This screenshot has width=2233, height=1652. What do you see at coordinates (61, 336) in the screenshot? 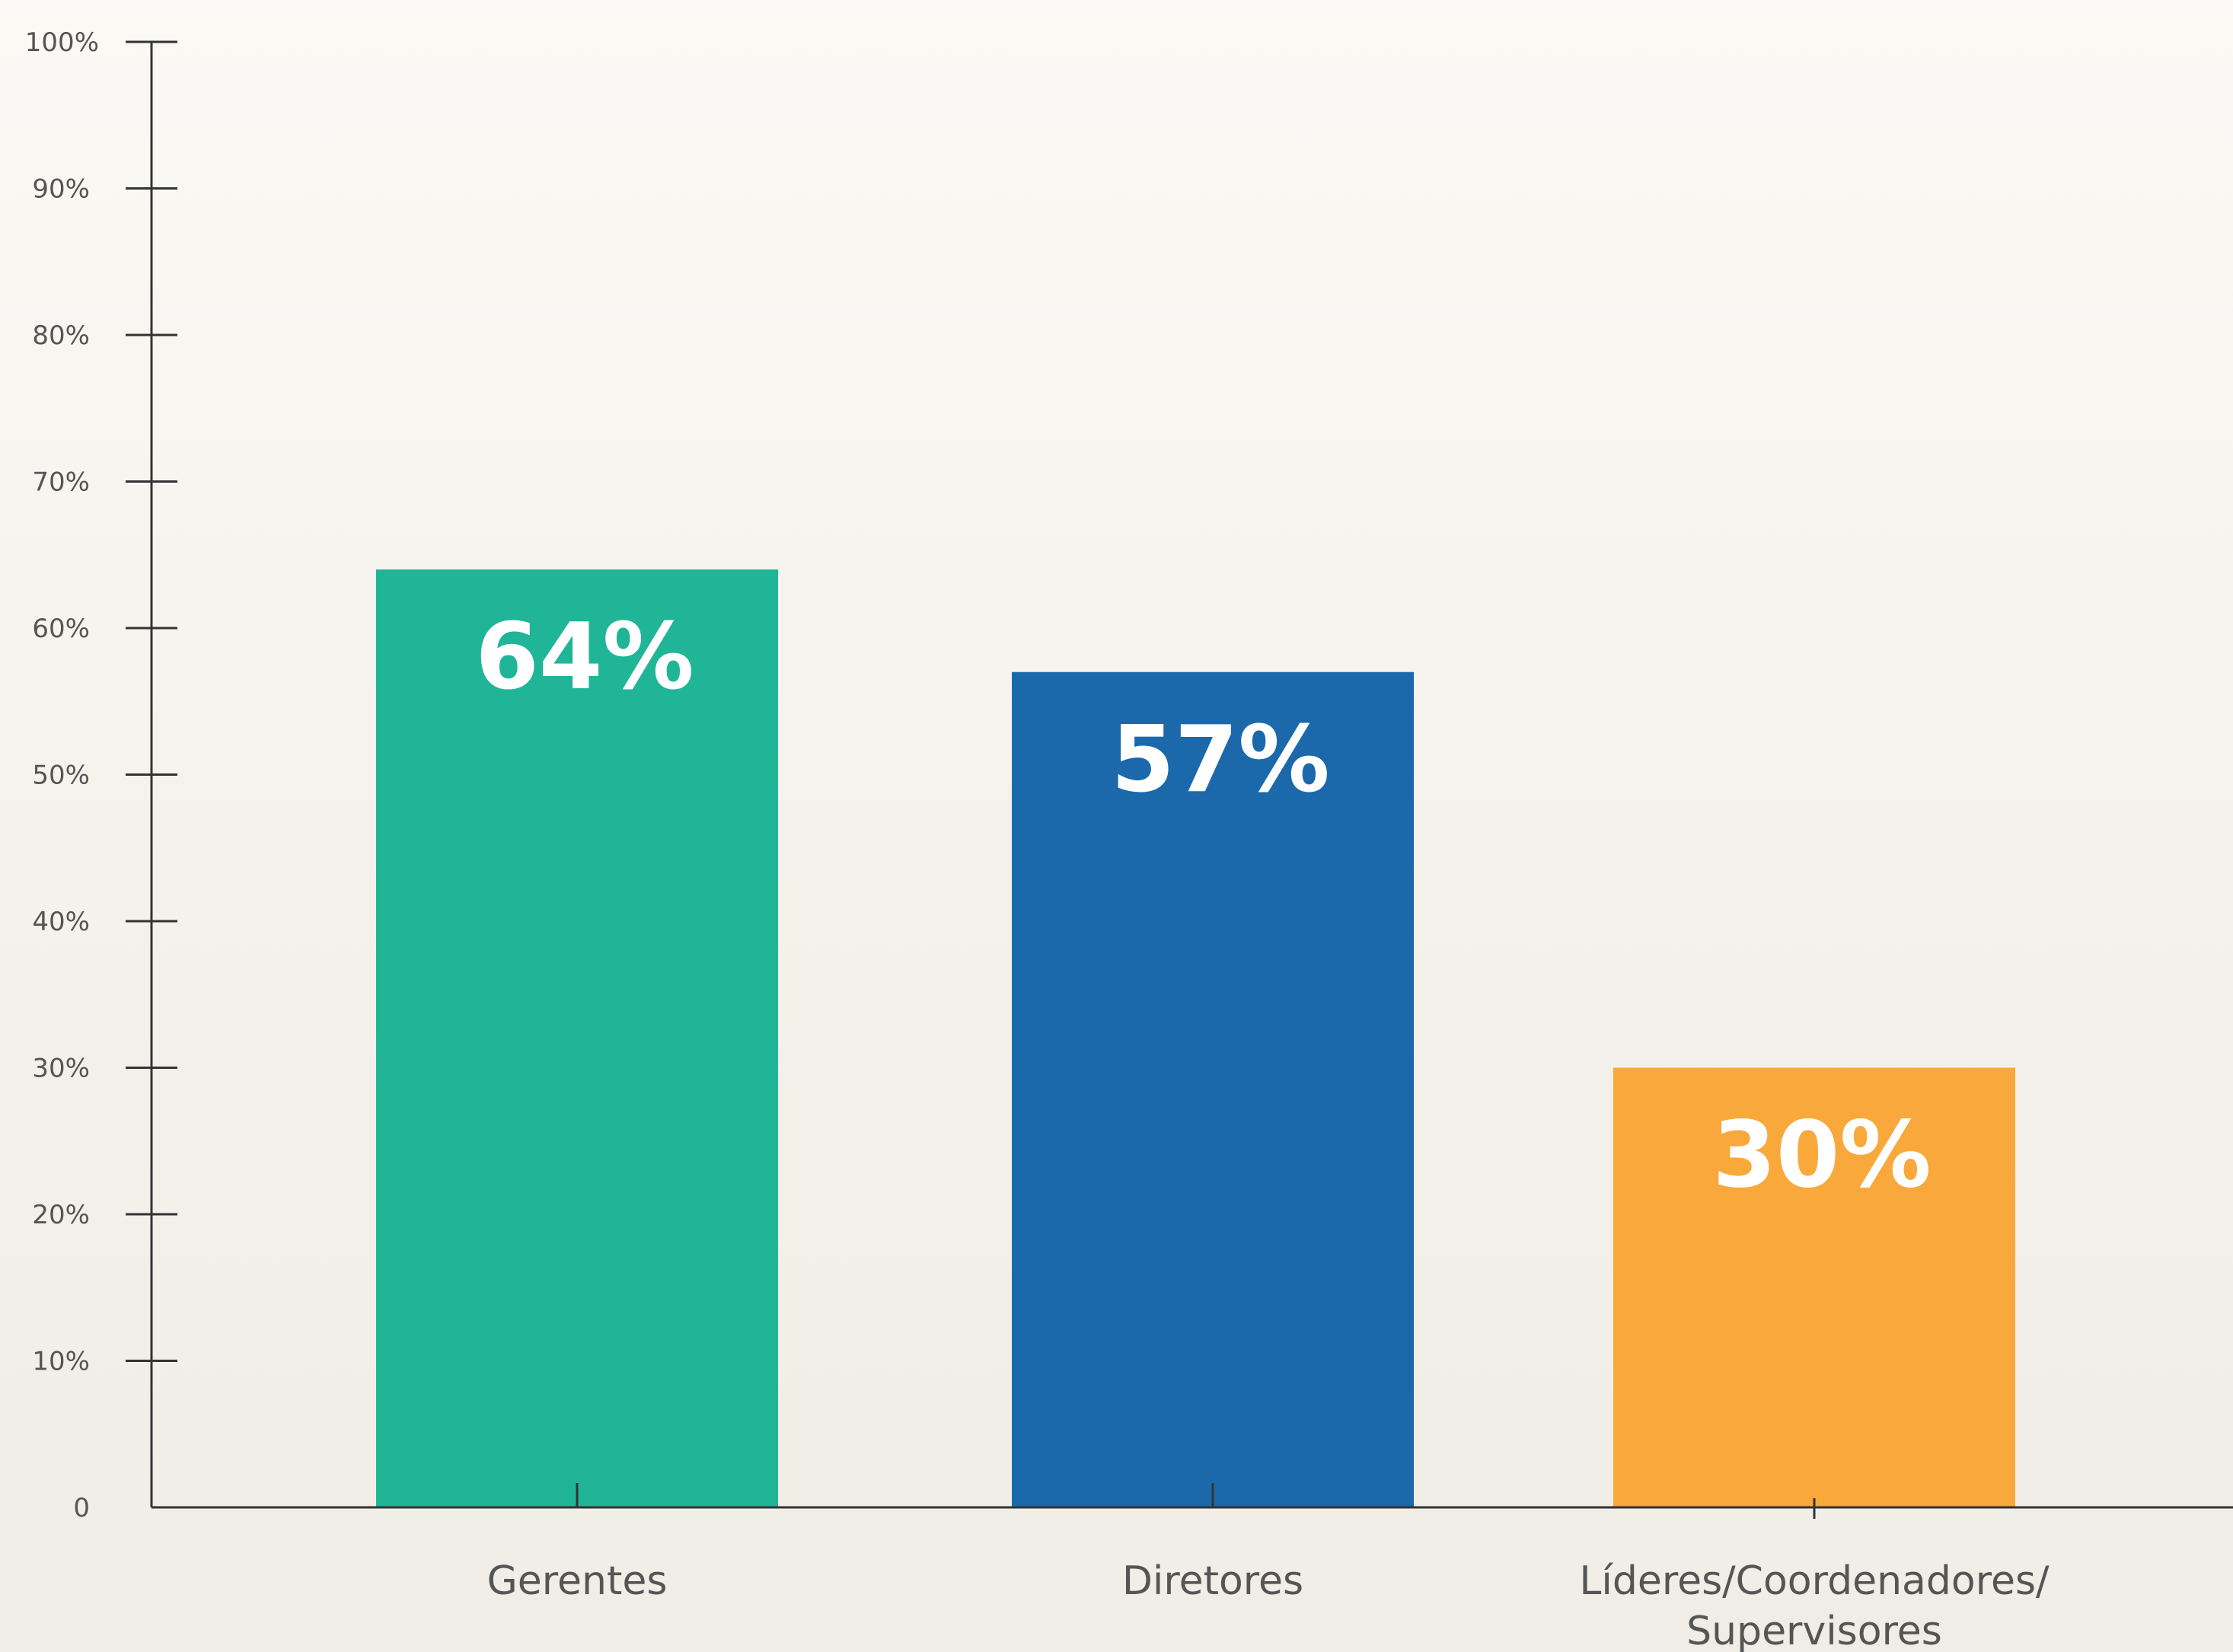
I see `y-tick-label-80: 80%` at bounding box center [61, 336].